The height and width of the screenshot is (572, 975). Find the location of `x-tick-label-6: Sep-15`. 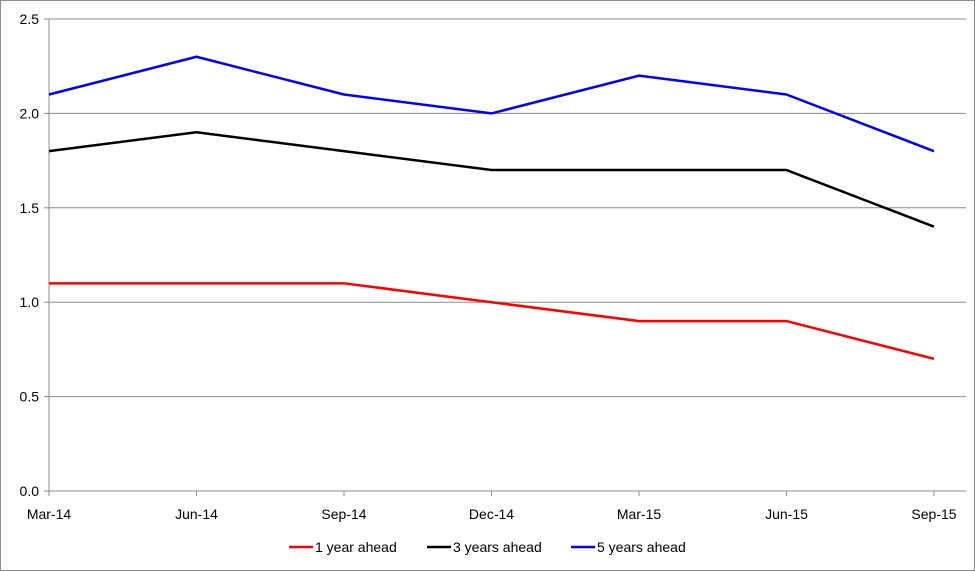

x-tick-label-6: Sep-15 is located at coordinates (933, 514).